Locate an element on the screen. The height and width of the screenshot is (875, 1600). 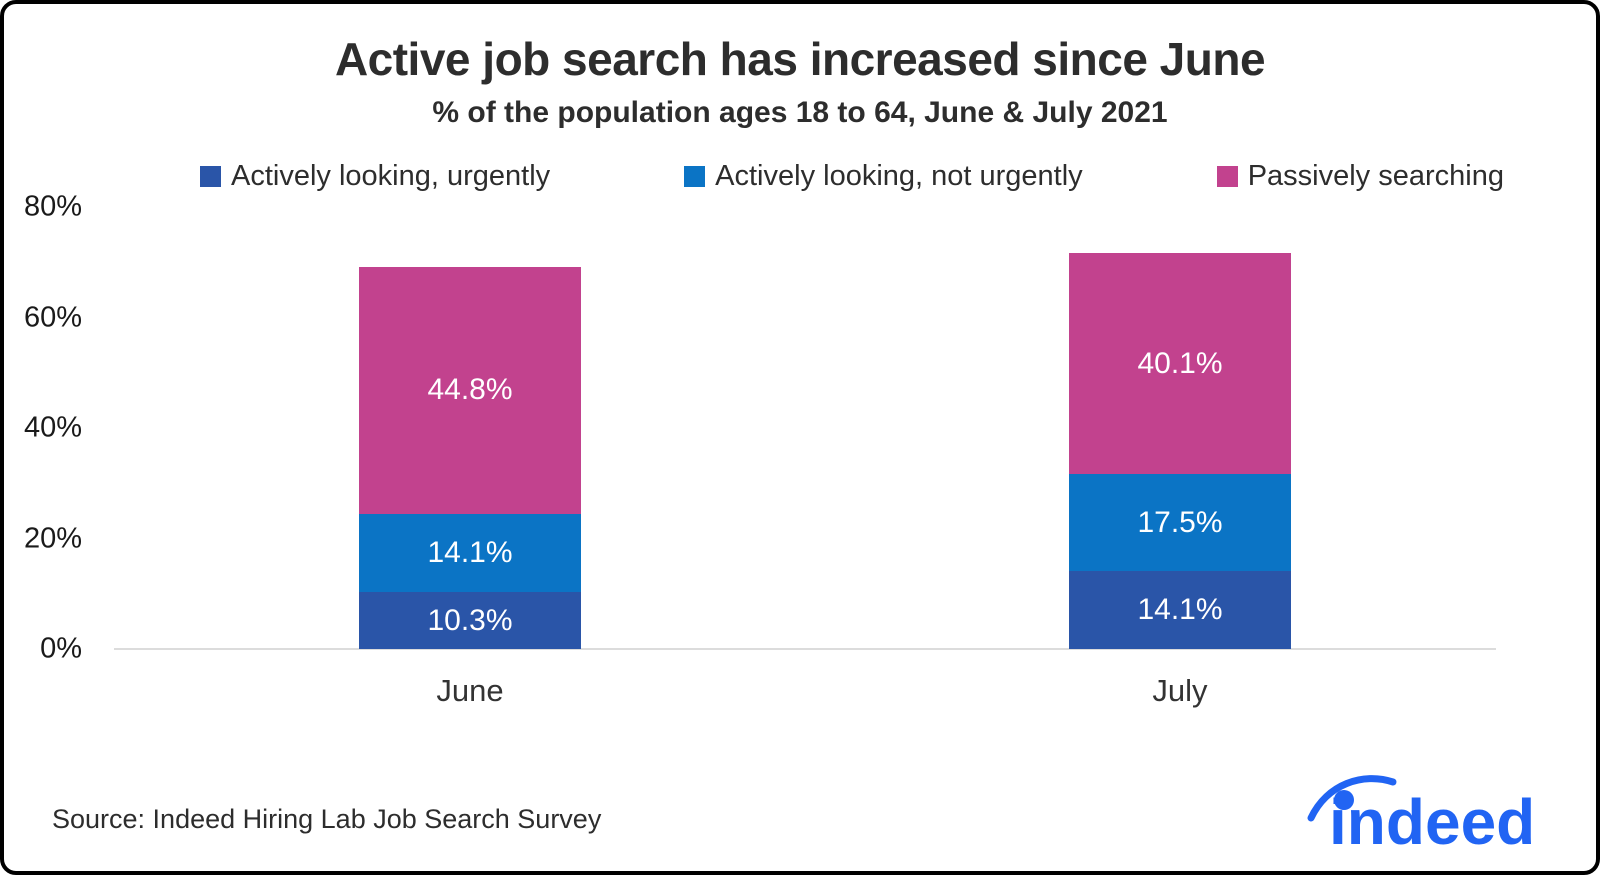
segment-value-label: 10.3% is located at coordinates (470, 620).